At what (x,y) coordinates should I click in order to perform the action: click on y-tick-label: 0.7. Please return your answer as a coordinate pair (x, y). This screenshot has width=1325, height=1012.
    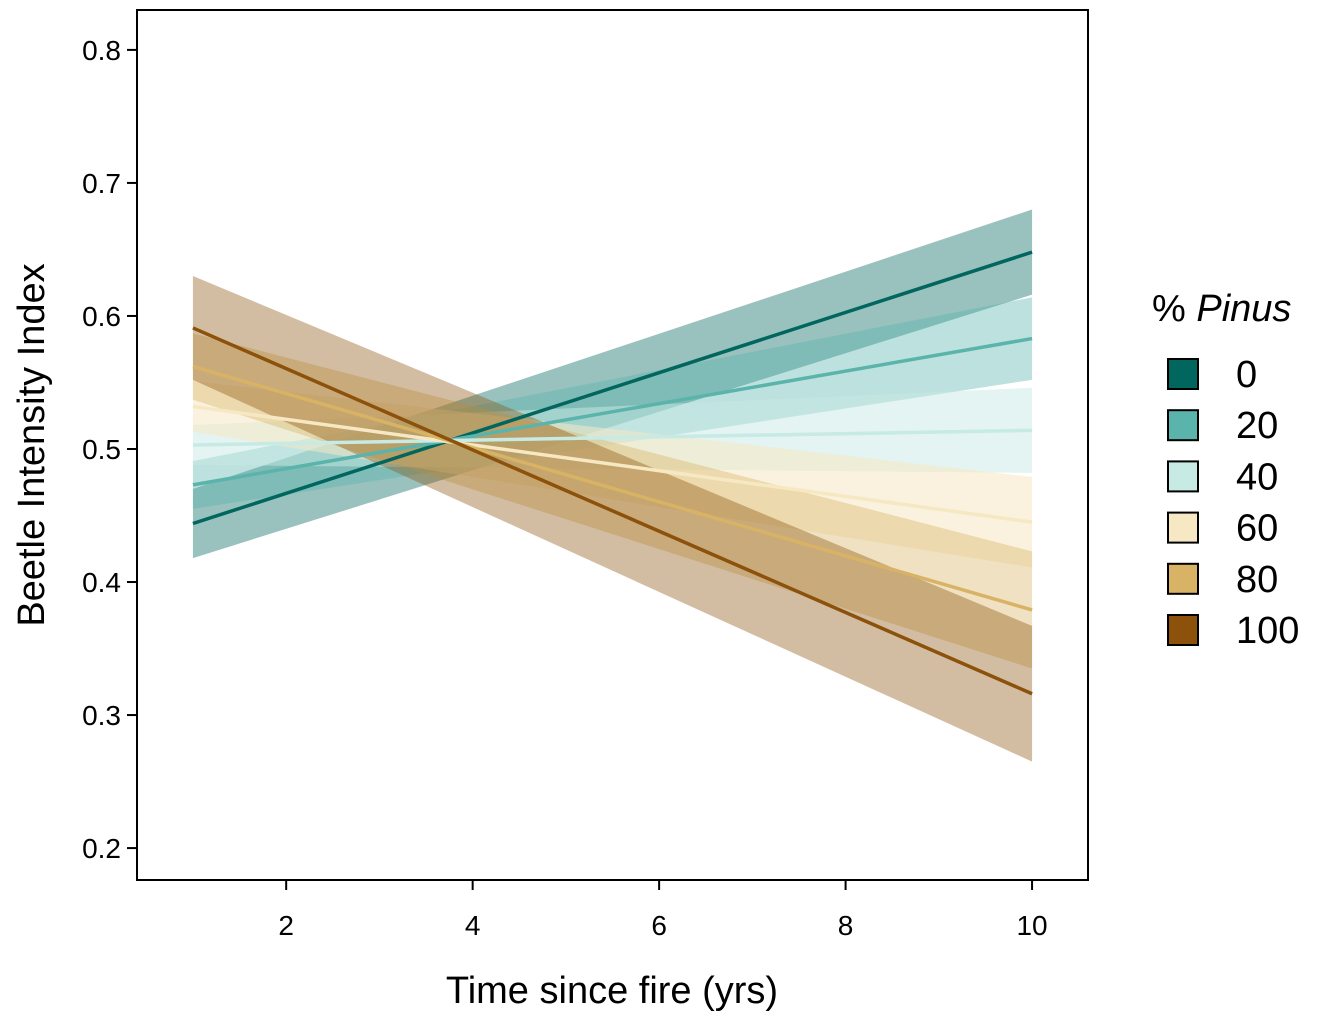
    Looking at the image, I should click on (101, 183).